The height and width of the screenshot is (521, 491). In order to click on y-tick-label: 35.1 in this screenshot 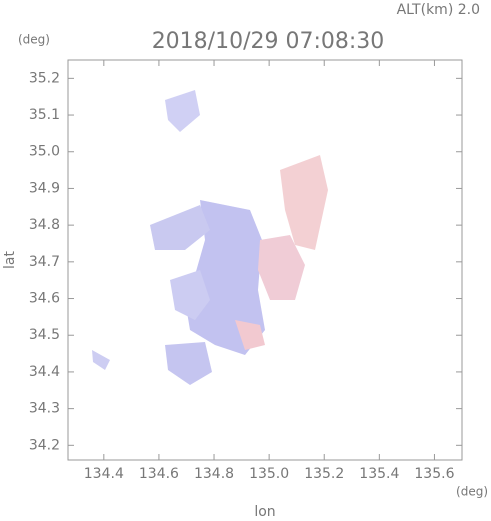, I will do `click(44, 115)`.